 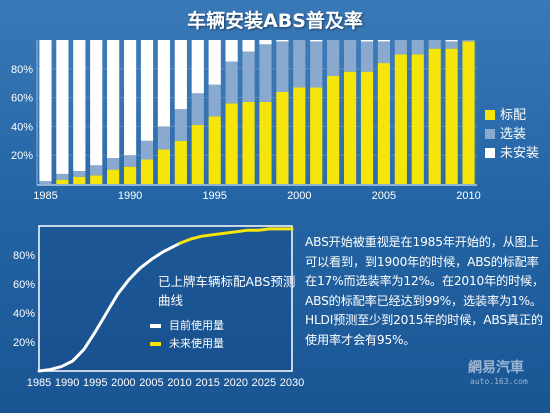 I want to click on bar-x-tick-label: 2010, so click(x=468, y=196).